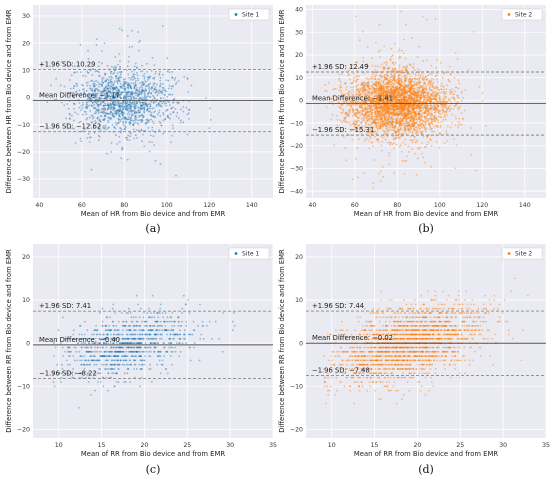 Image resolution: width=550 pixels, height=481 pixels. Describe the element at coordinates (23, 179) in the screenshot. I see `y-tick-label: −30` at that location.